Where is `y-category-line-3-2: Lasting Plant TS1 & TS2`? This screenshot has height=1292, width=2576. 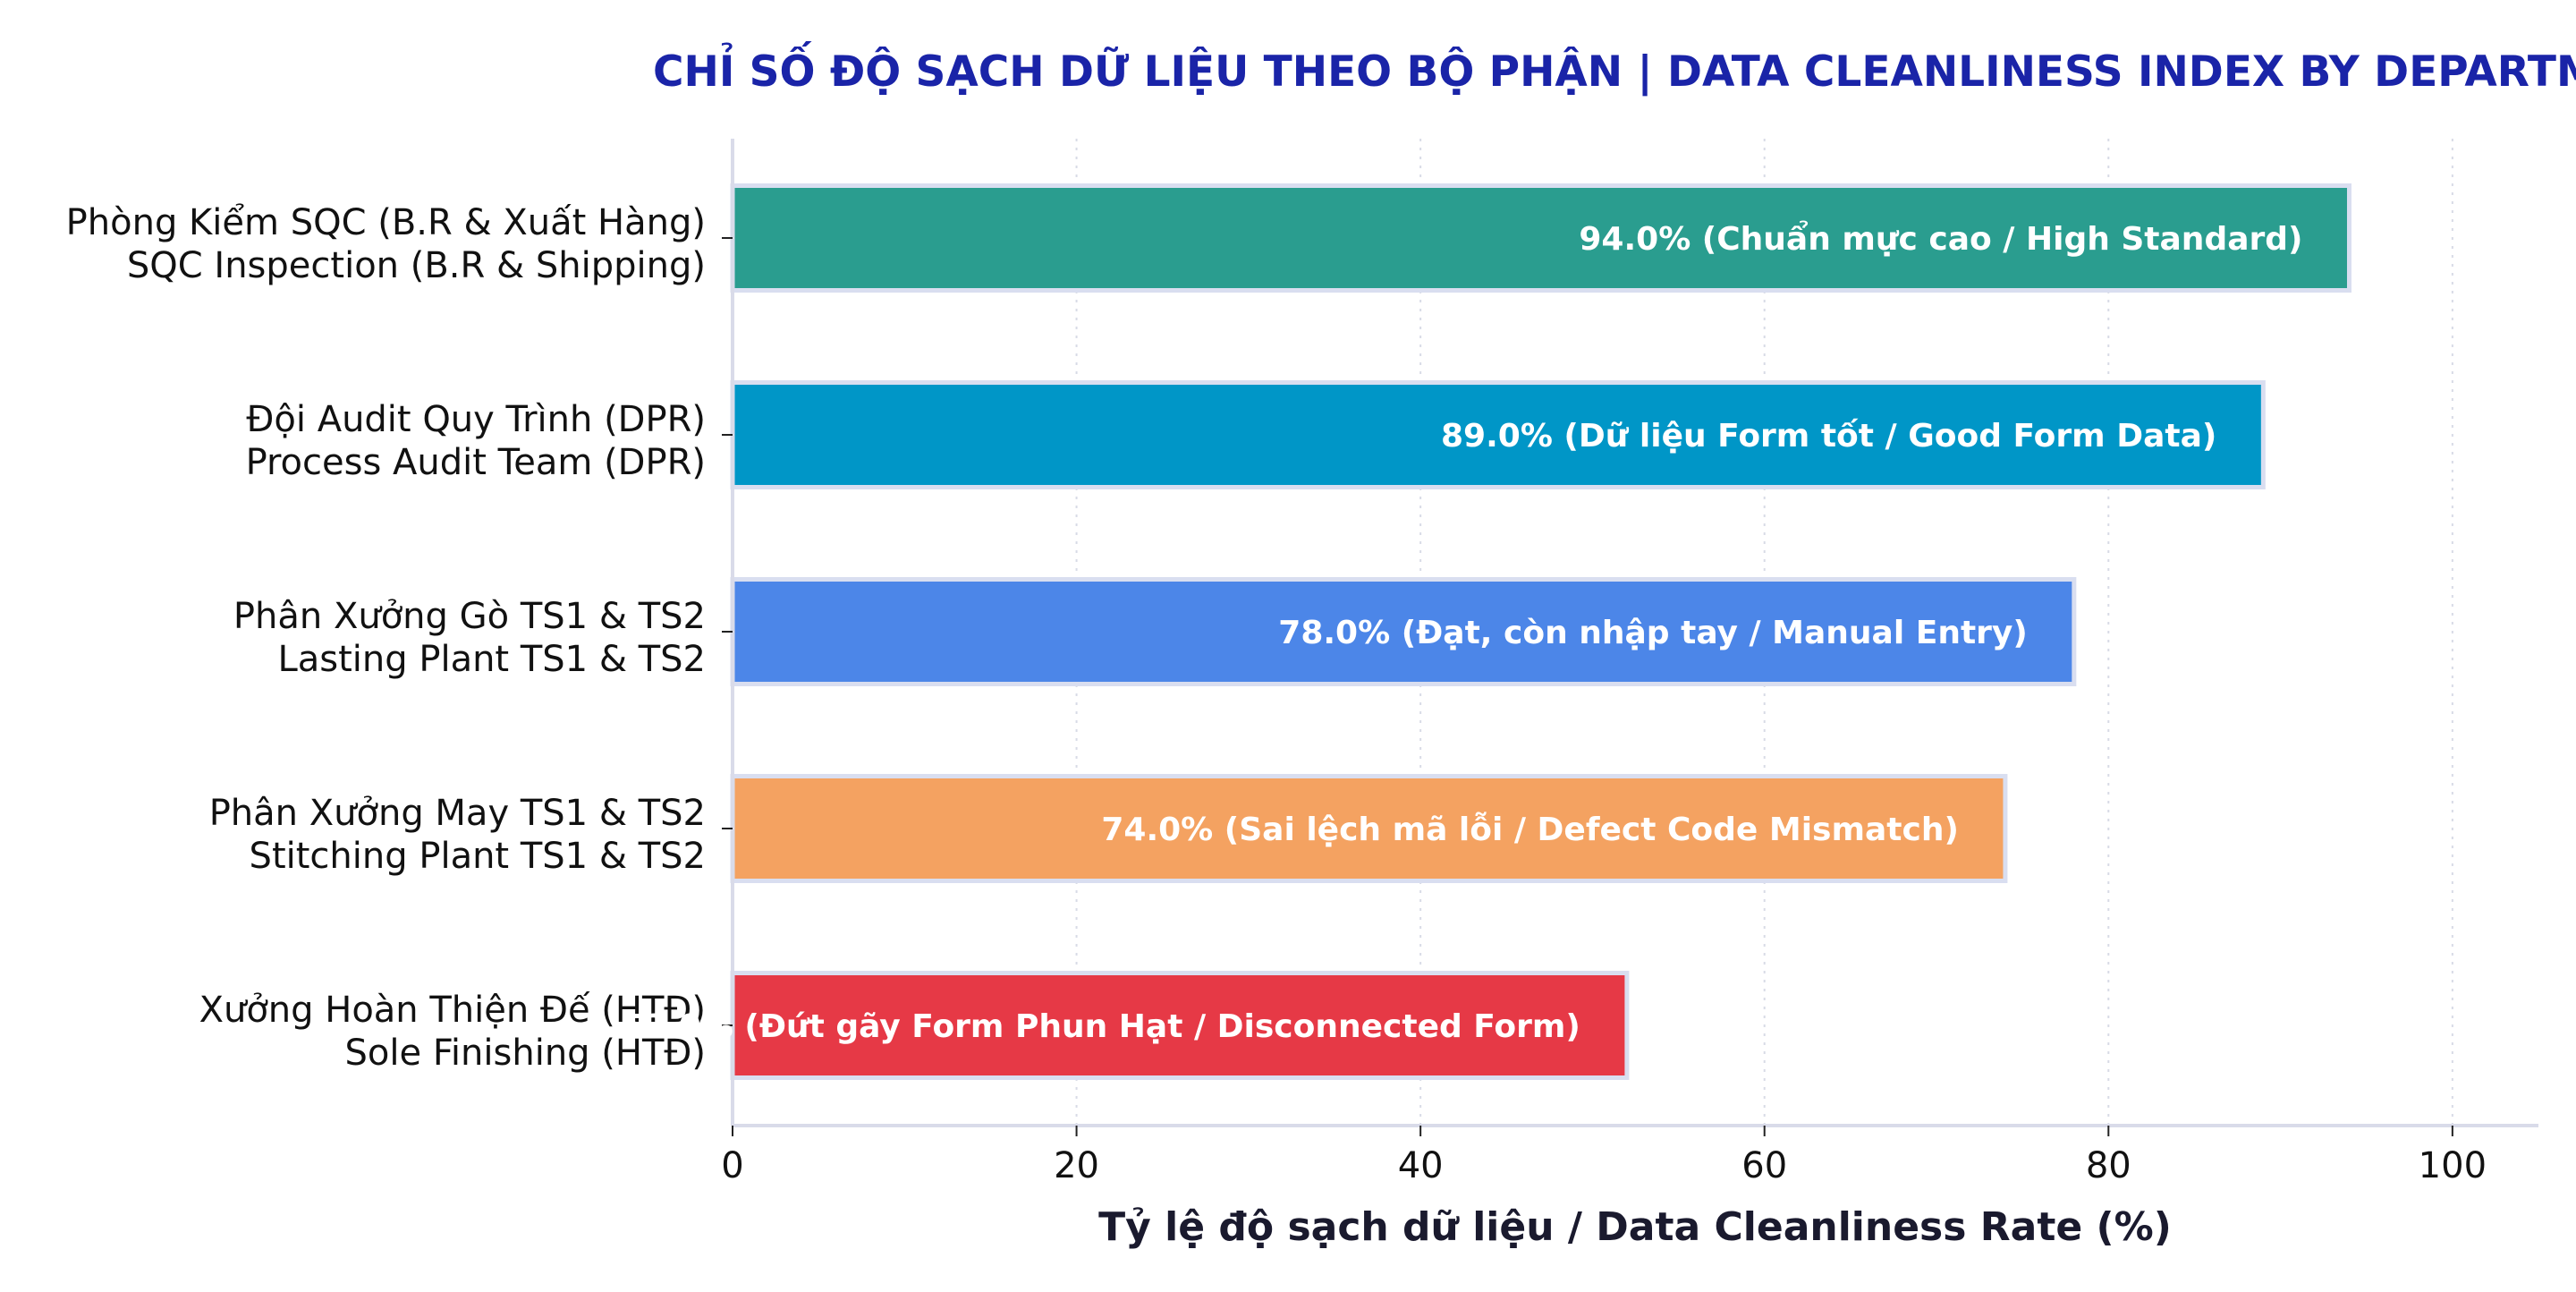
y-category-line-3-2: Lasting Plant TS1 & TS2 is located at coordinates (491, 659).